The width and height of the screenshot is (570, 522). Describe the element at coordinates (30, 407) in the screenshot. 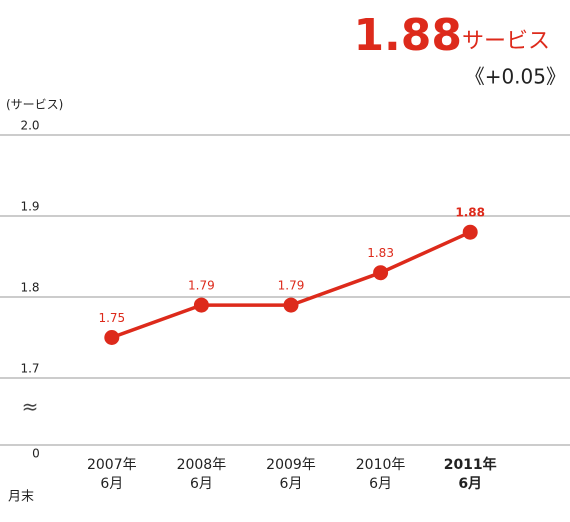

I see `axis-break: ≈` at that location.